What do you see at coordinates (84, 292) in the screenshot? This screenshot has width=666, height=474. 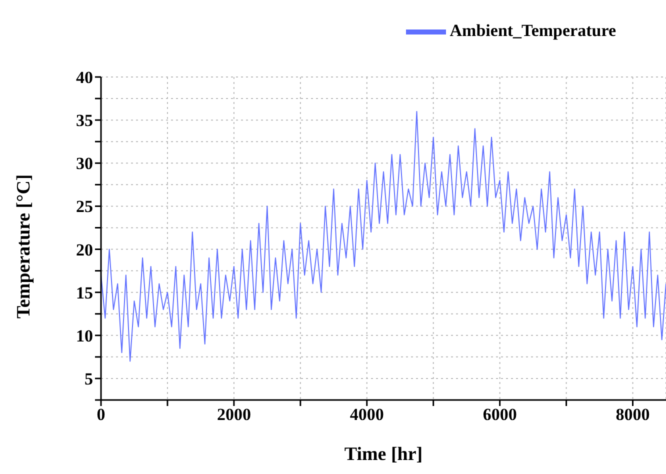 I see `y-tick-label: 15` at bounding box center [84, 292].